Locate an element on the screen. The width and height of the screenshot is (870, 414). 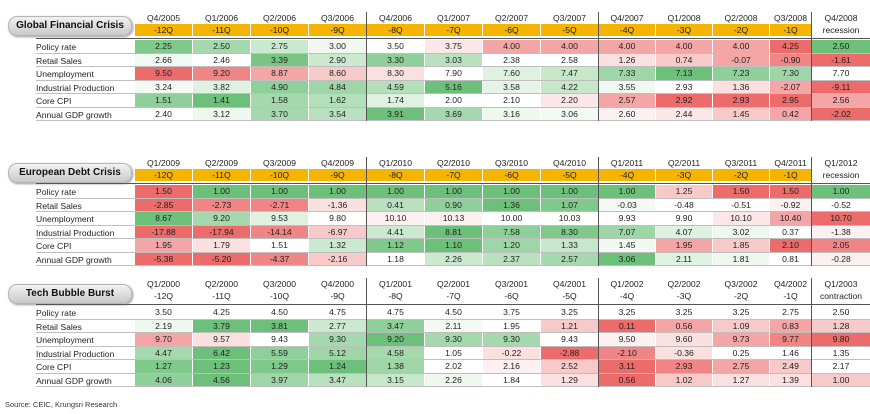
data-cell: -2.16 is located at coordinates (337, 258).